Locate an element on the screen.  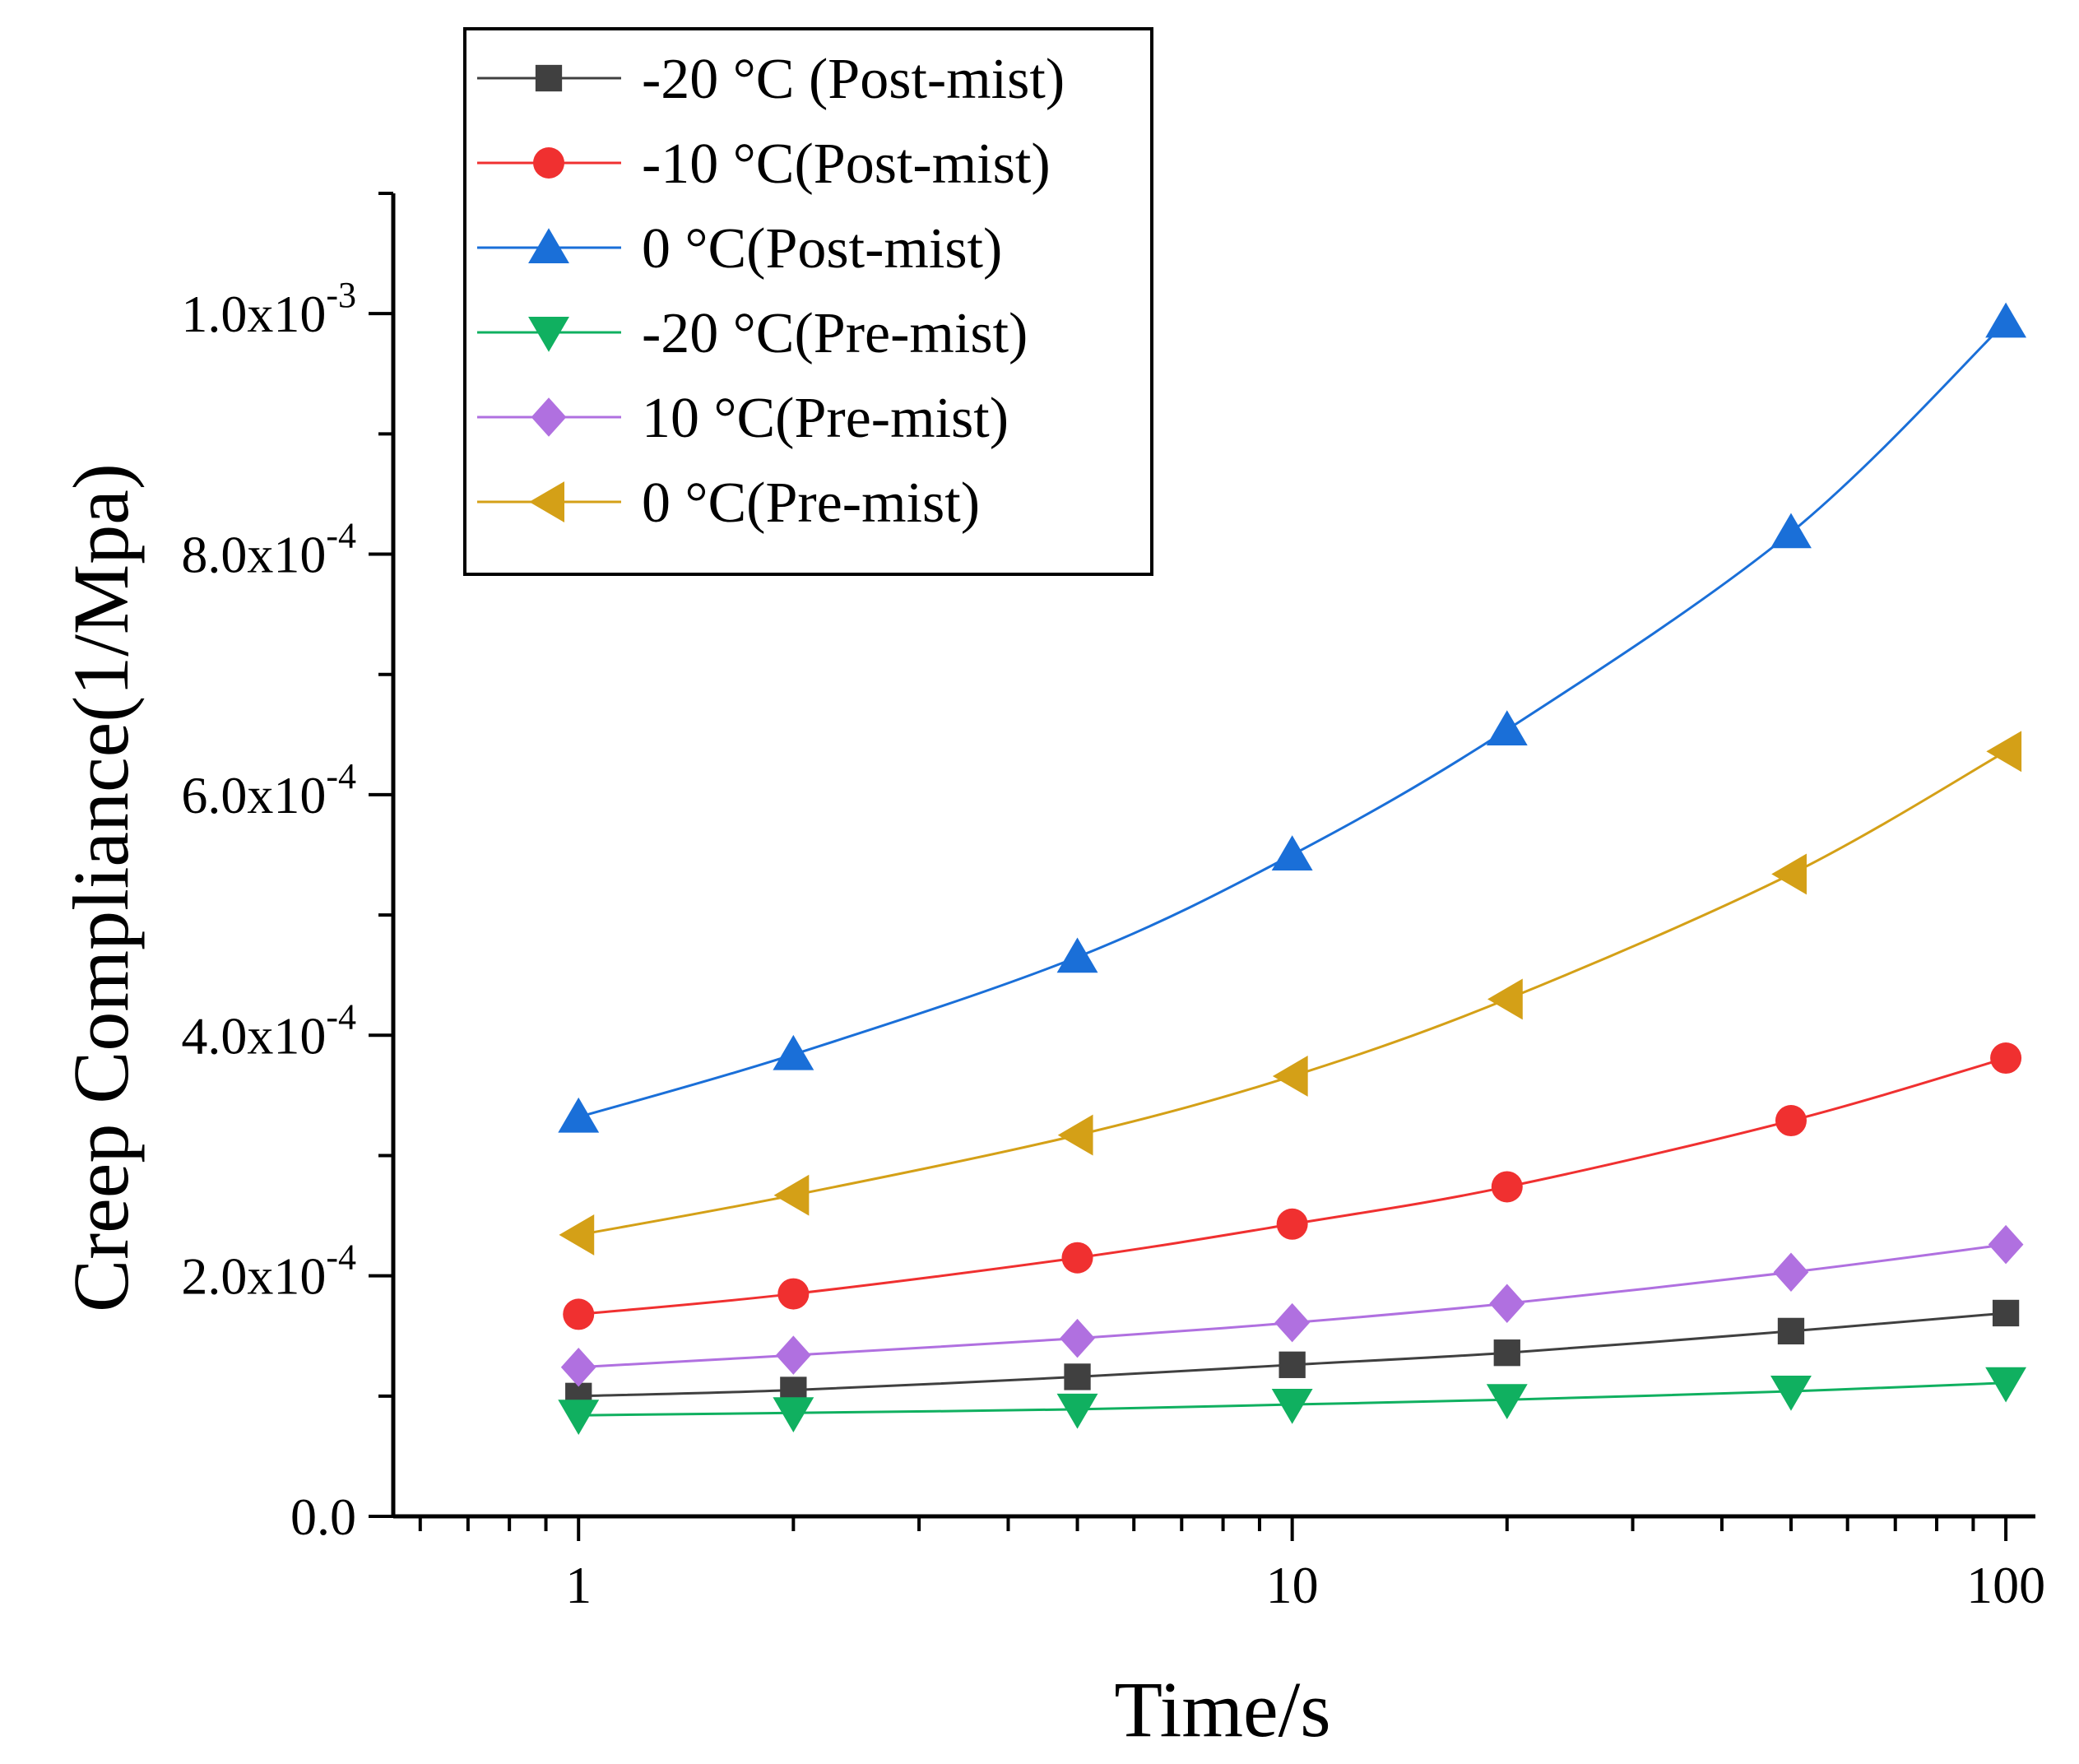
legend-entry: 0 °C(Post-mist) is located at coordinates (739, 249).